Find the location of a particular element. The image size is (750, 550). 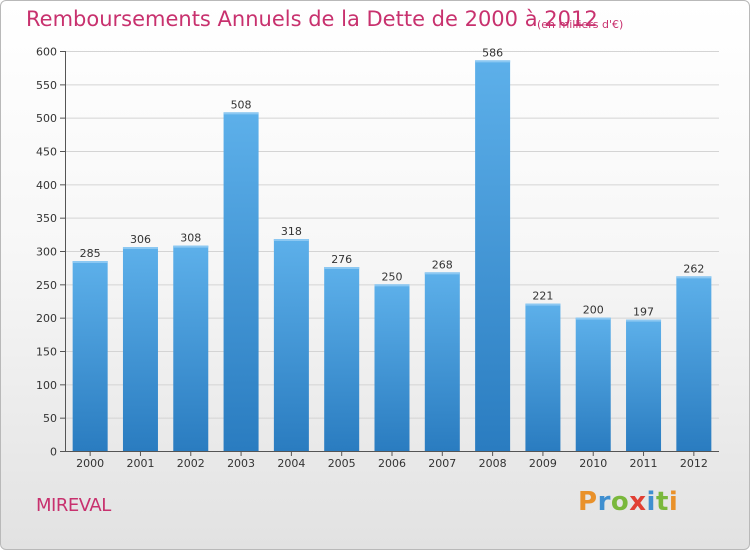

y-tick-label: 450 is located at coordinates (46, 152).